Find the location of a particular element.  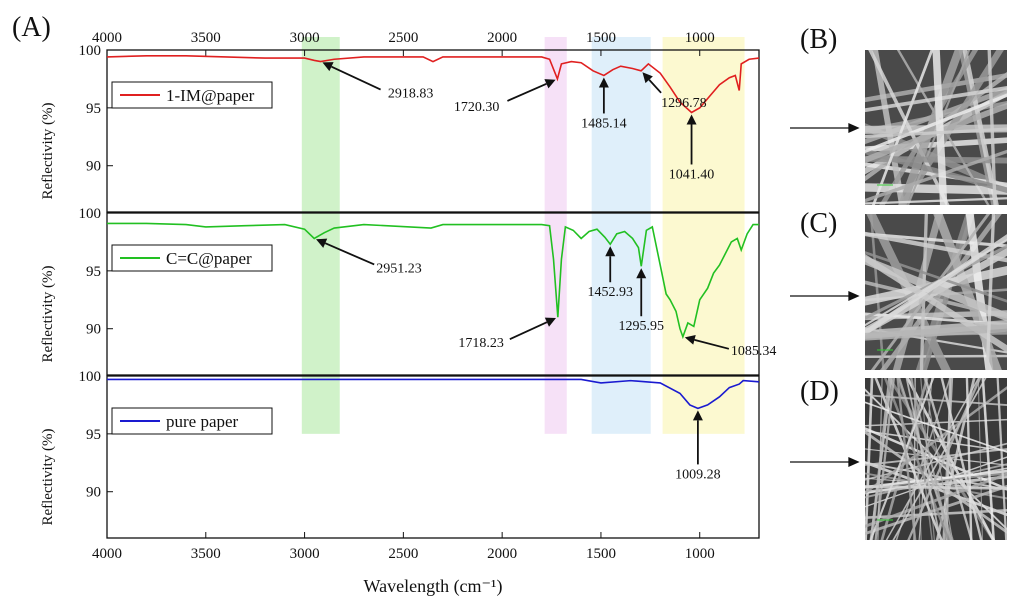

annotation-label: 1009.28 is located at coordinates (698, 474).